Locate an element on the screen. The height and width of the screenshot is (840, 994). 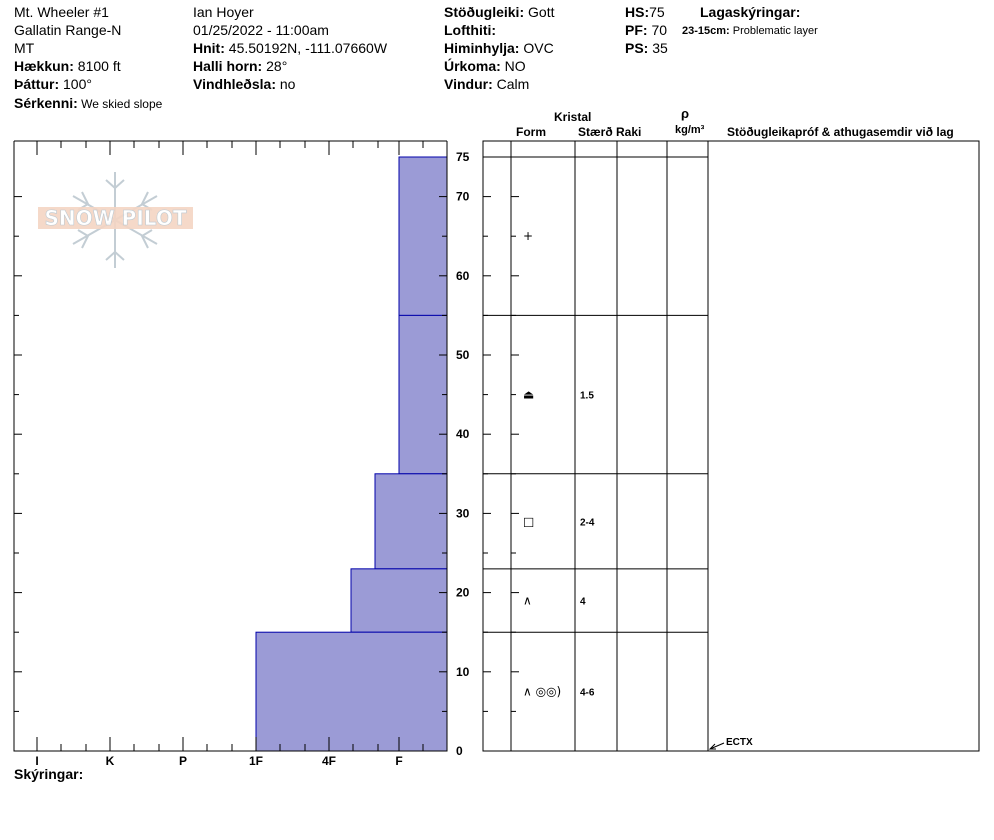
slope-label: Halli horn: is located at coordinates (228, 66).